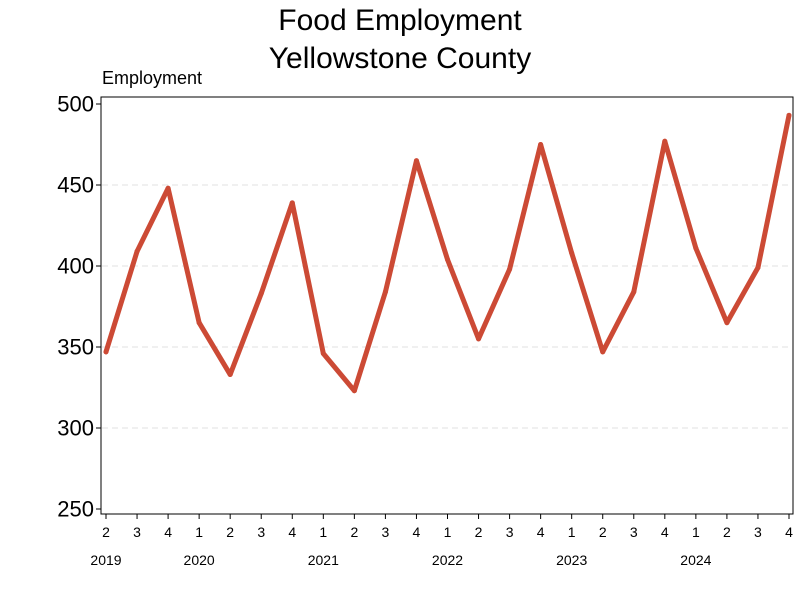 Image resolution: width=800 pixels, height=600 pixels. Describe the element at coordinates (400, 20) in the screenshot. I see `chart-title-line-1: Food Employment` at that location.